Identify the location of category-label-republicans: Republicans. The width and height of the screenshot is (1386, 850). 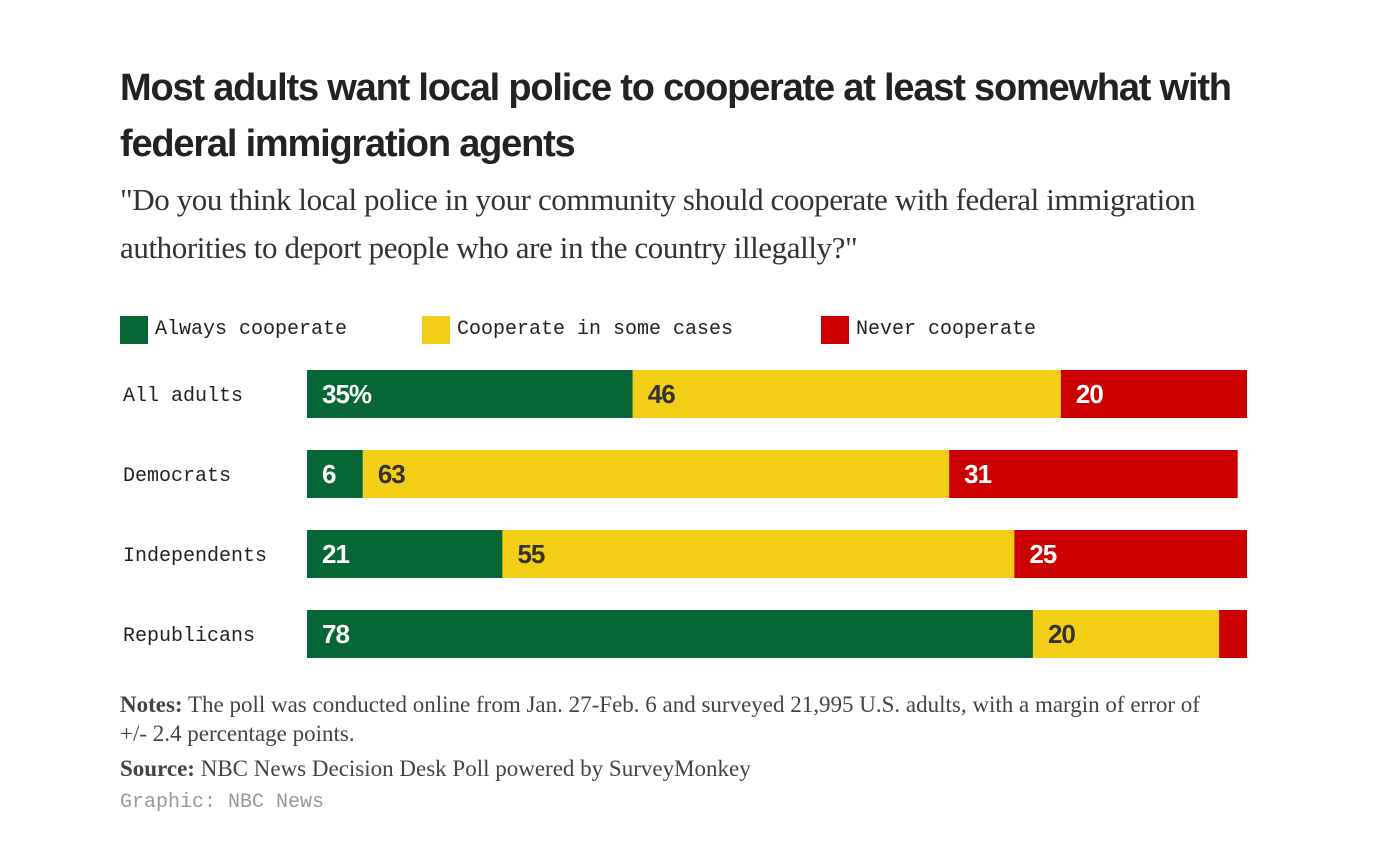
(189, 636).